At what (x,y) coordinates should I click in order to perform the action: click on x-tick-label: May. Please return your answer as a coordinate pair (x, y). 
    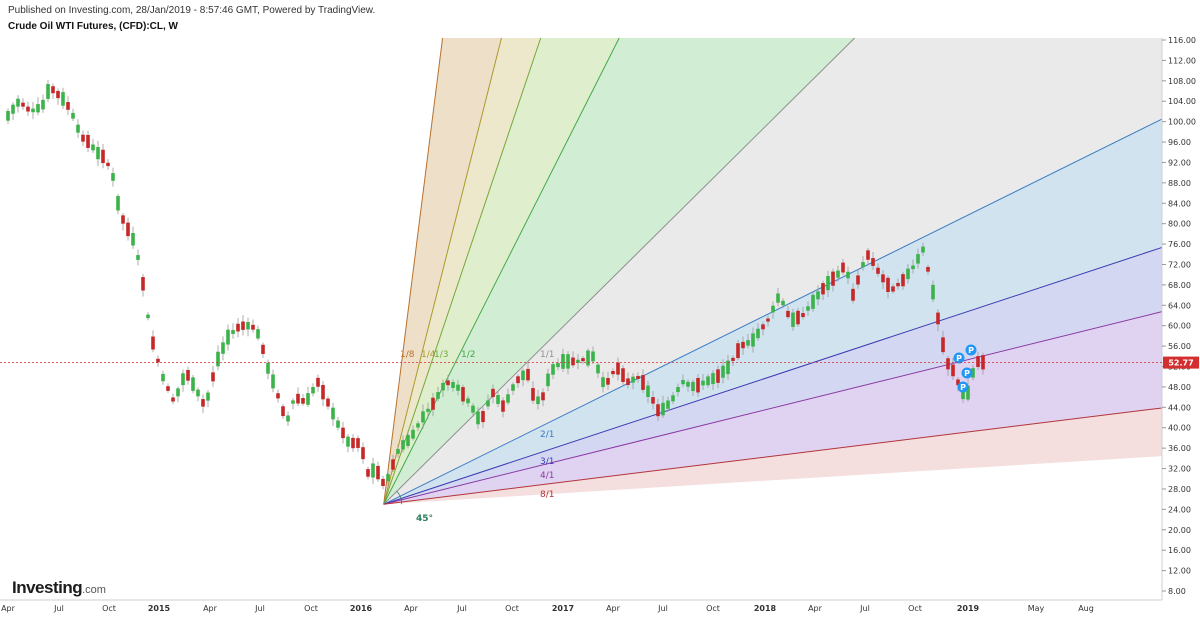
    Looking at the image, I should click on (1036, 608).